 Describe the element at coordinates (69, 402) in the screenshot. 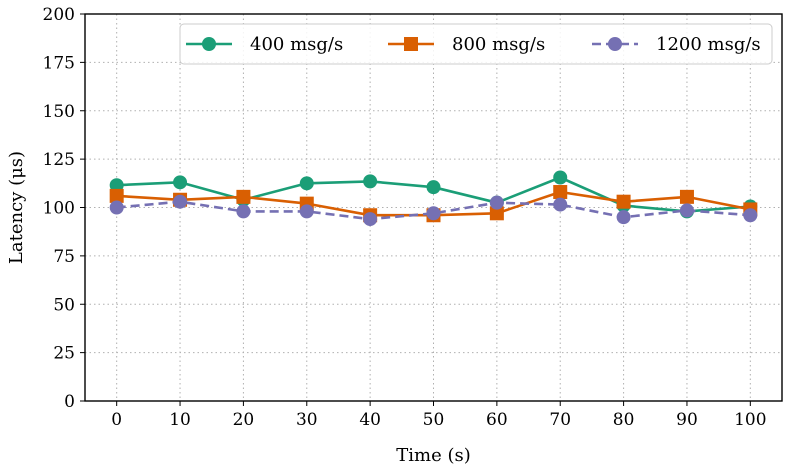

I see `y-tick-label: 0` at that location.